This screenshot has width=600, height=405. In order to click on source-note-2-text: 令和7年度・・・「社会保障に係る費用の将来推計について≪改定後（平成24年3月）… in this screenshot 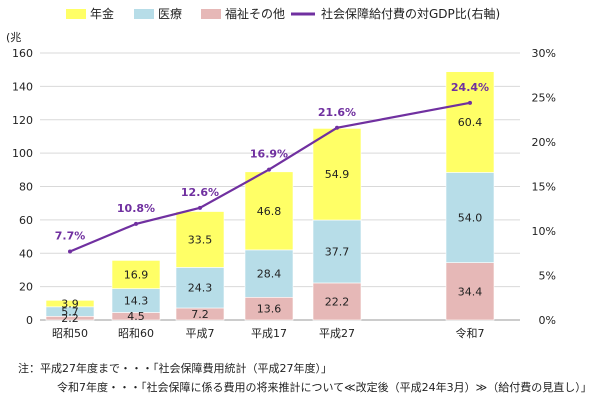, I will do `click(324, 387)`.